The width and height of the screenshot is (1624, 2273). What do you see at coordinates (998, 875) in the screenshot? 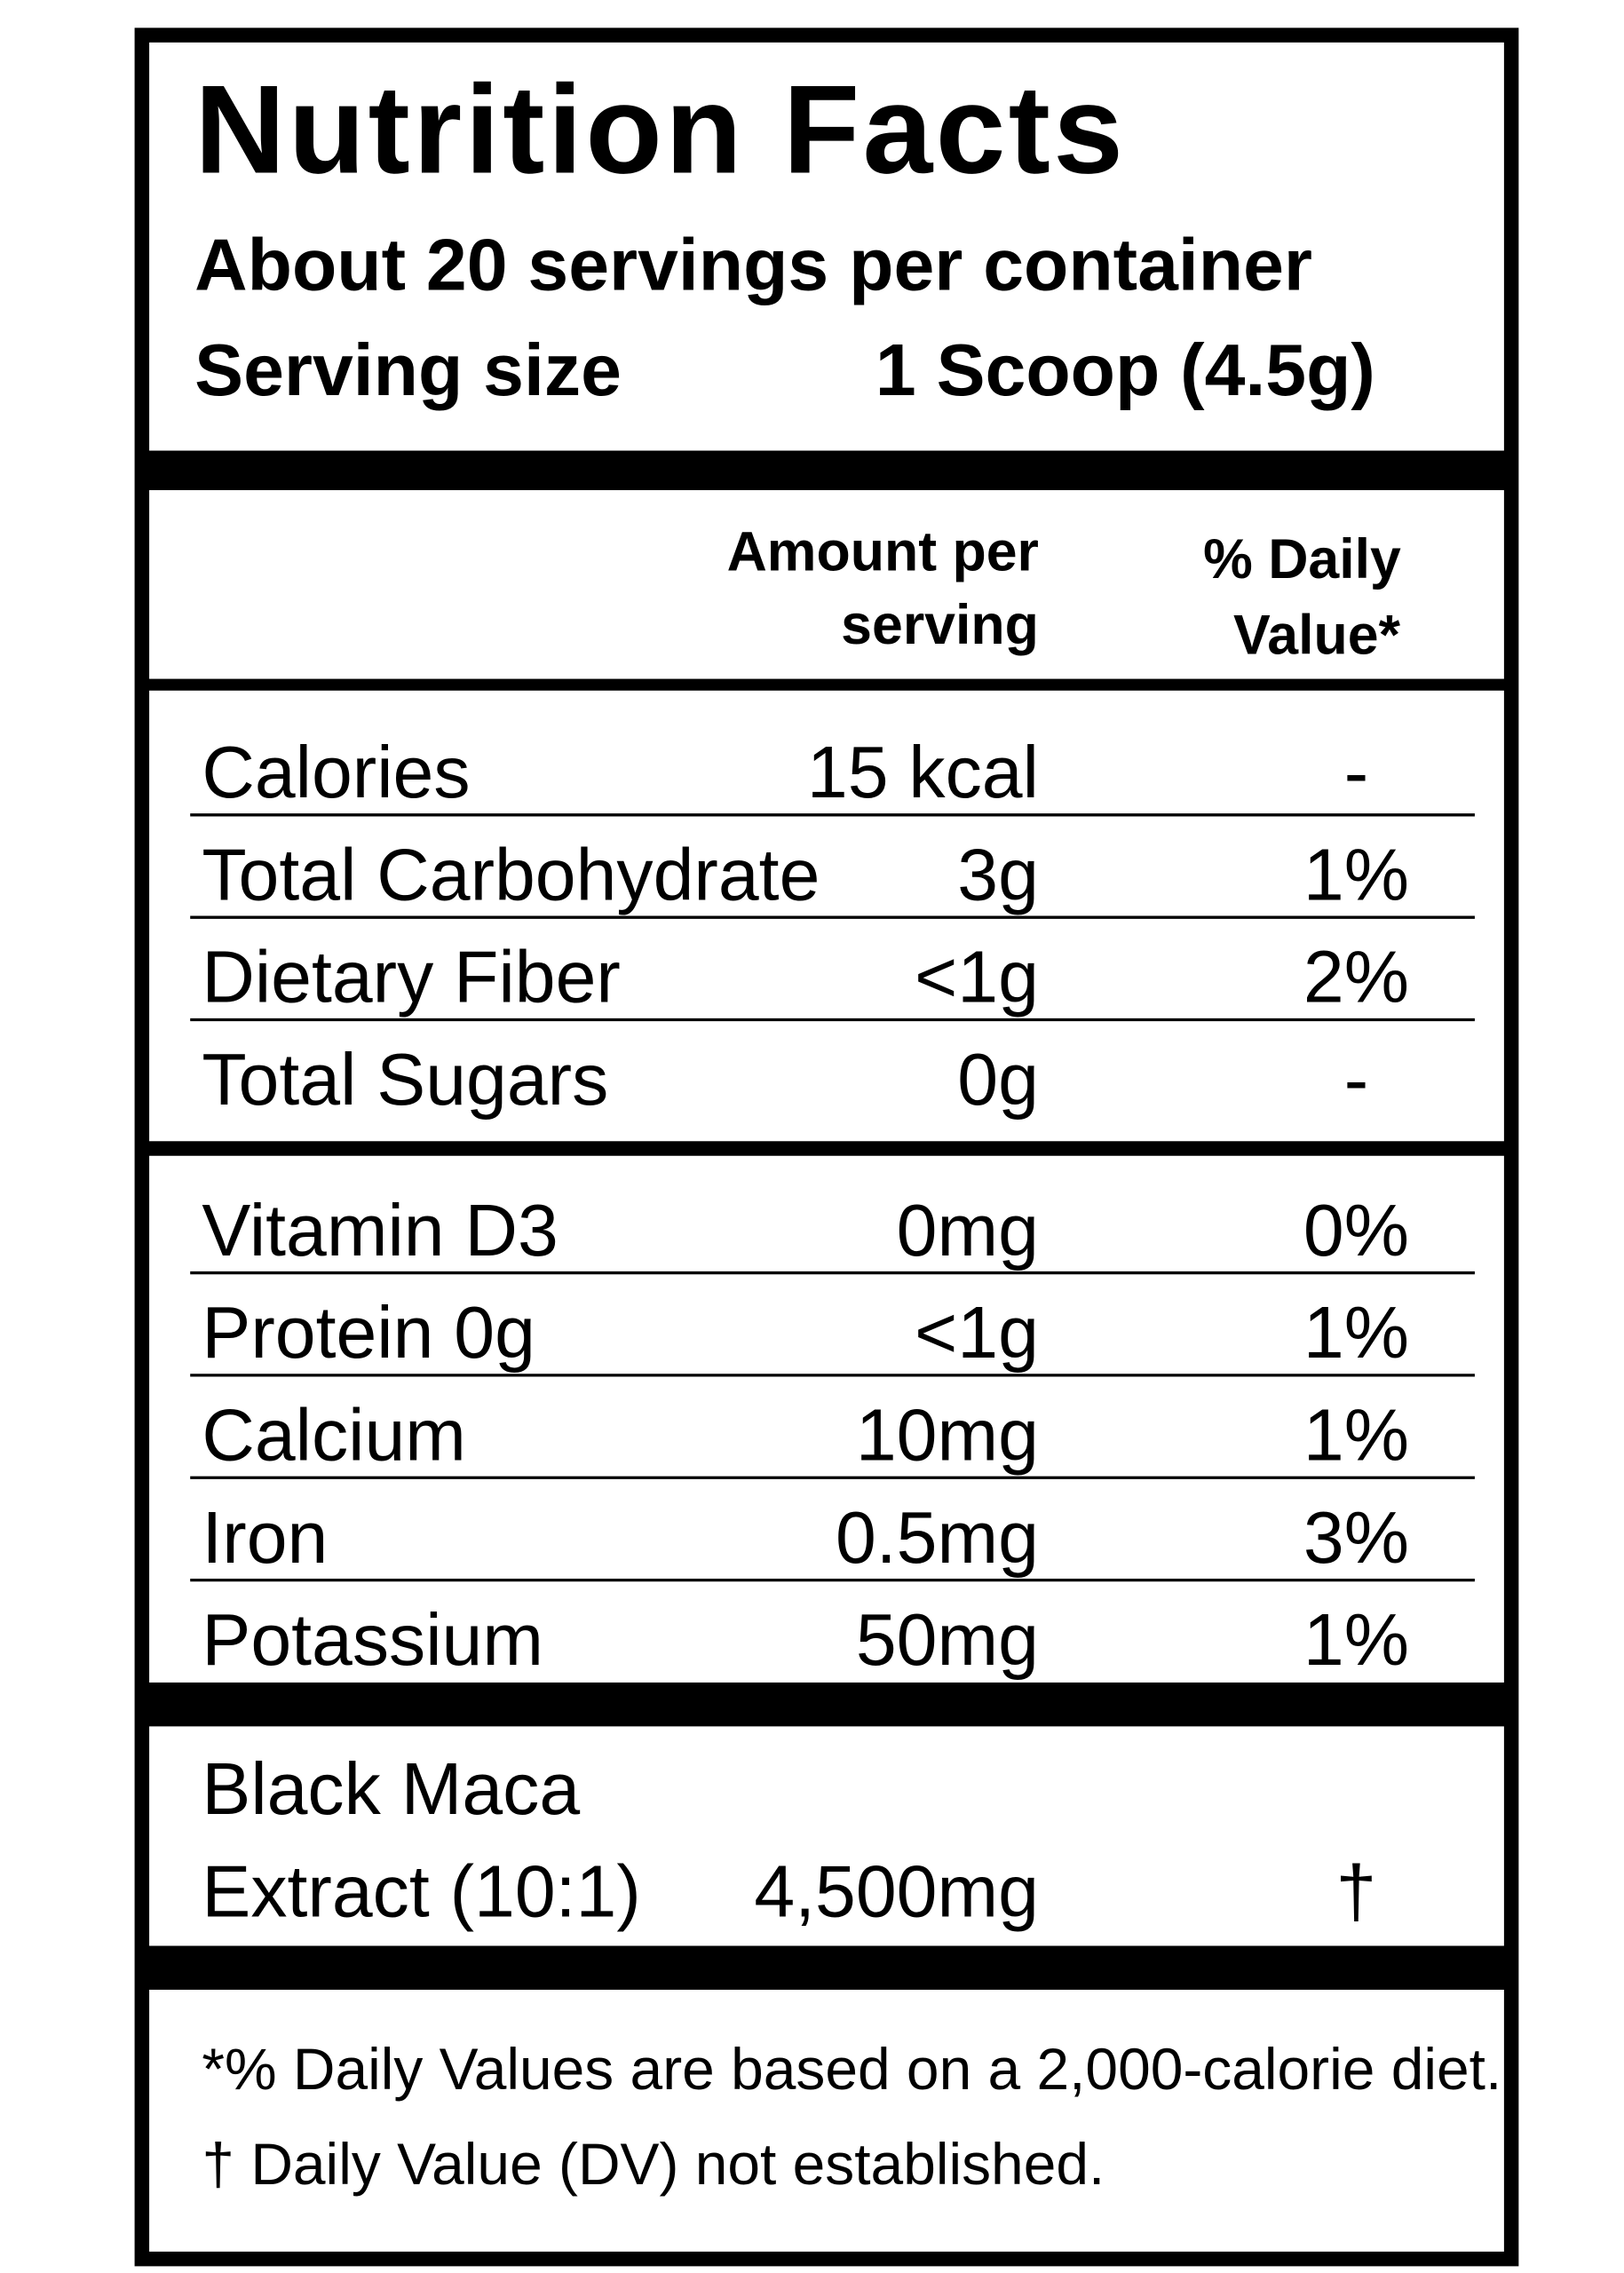
I see `amount: 3g` at bounding box center [998, 875].